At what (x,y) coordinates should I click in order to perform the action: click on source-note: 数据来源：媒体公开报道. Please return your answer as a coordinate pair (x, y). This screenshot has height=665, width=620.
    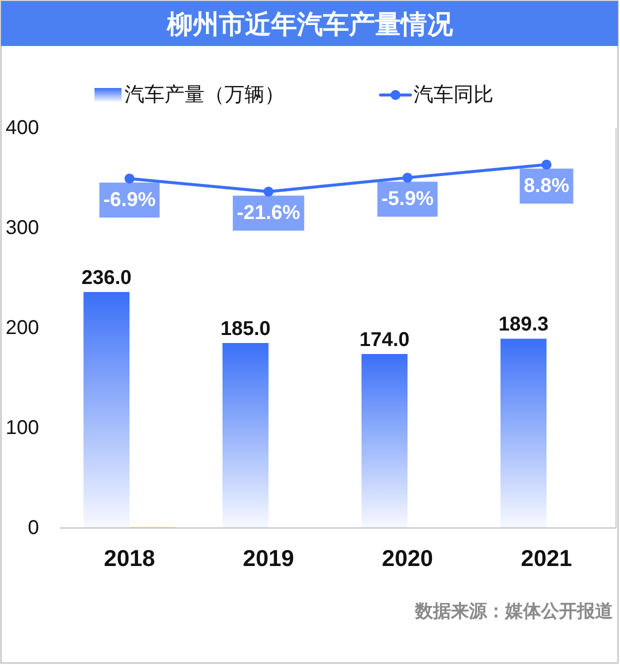
    Looking at the image, I should click on (513, 611).